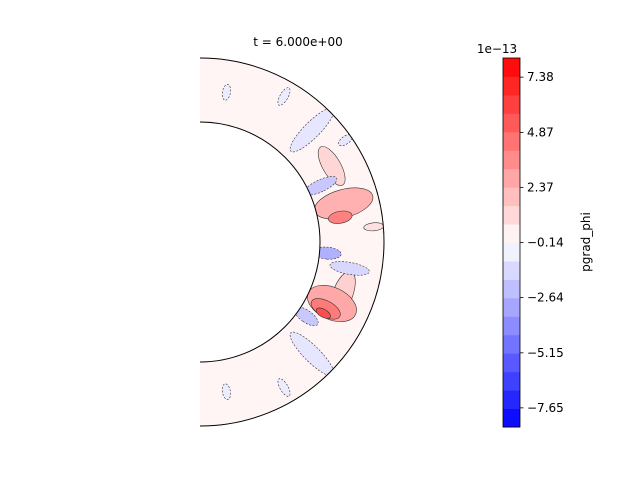 This screenshot has width=640, height=480. Describe the element at coordinates (497, 49) in the screenshot. I see `colorbar-offset-text: 1e−13` at that location.